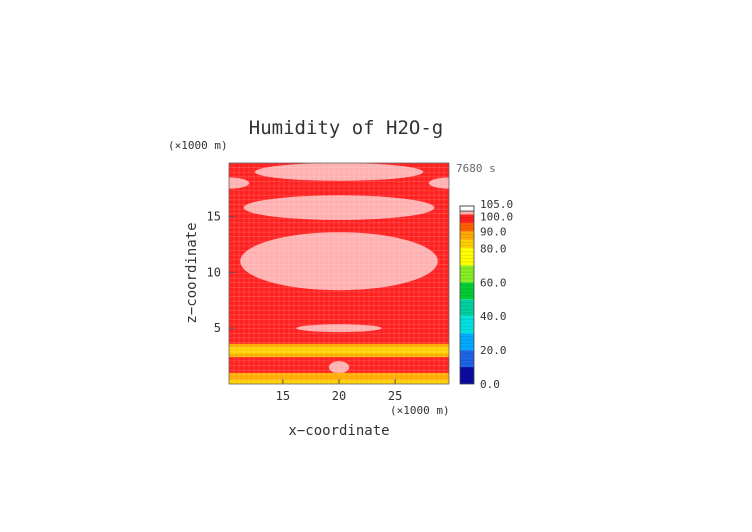  I want to click on colorbar-frame, so click(467, 295).